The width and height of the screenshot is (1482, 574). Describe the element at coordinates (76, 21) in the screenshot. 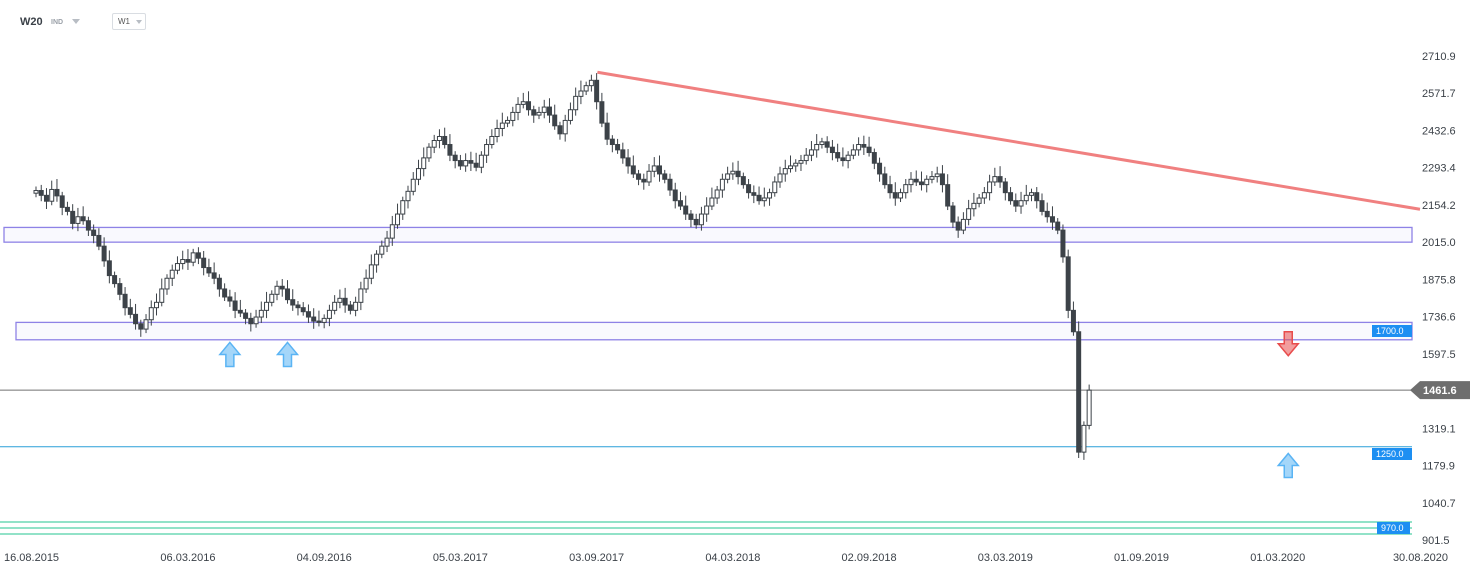

I see `symbol-dropdown-caret-icon` at that location.